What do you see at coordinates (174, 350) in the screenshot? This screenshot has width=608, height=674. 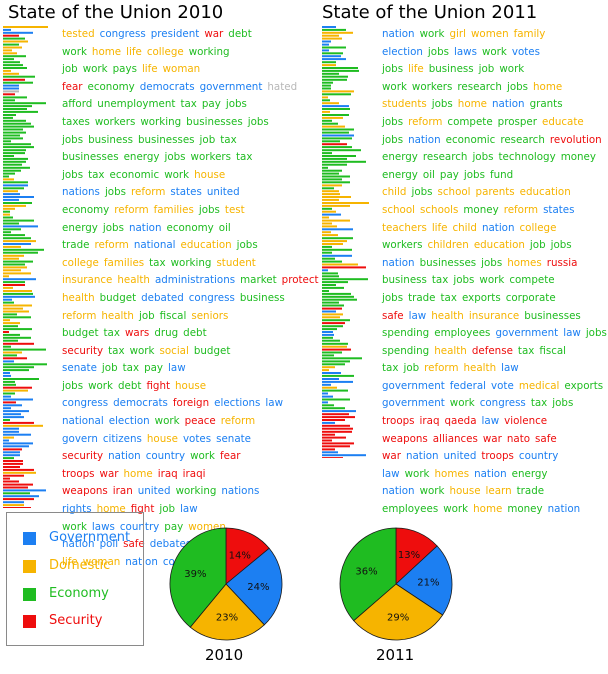 I see `word-token: social` at bounding box center [174, 350].